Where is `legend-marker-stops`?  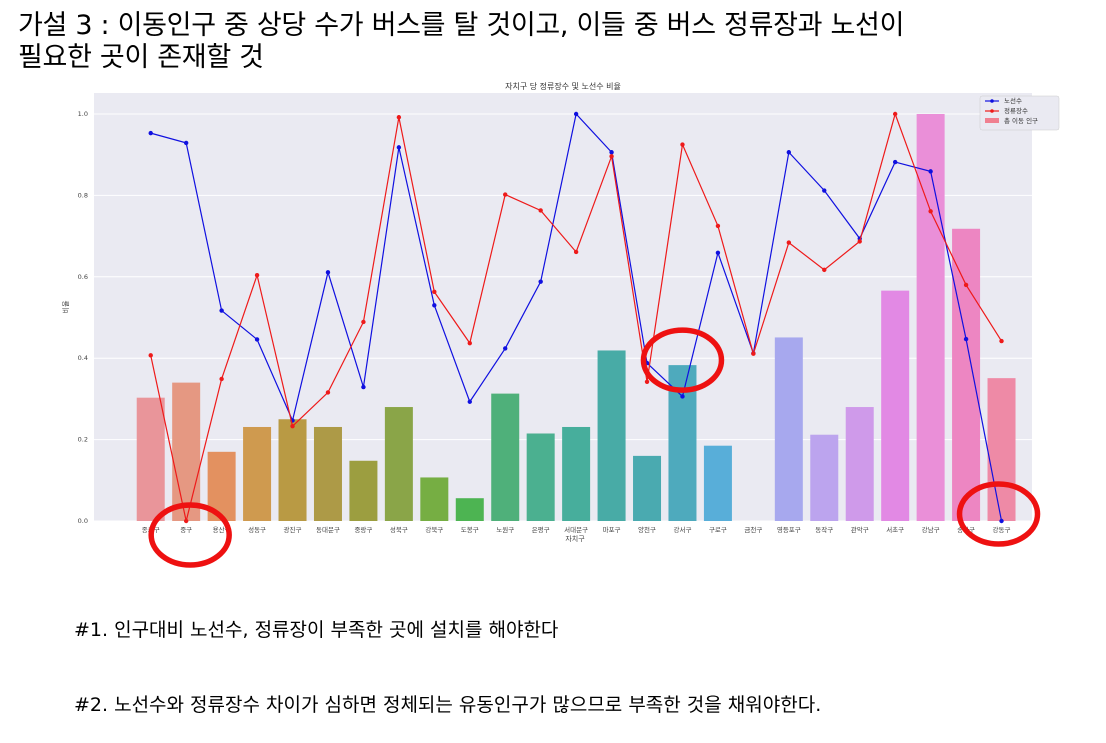
legend-marker-stops is located at coordinates (992, 111).